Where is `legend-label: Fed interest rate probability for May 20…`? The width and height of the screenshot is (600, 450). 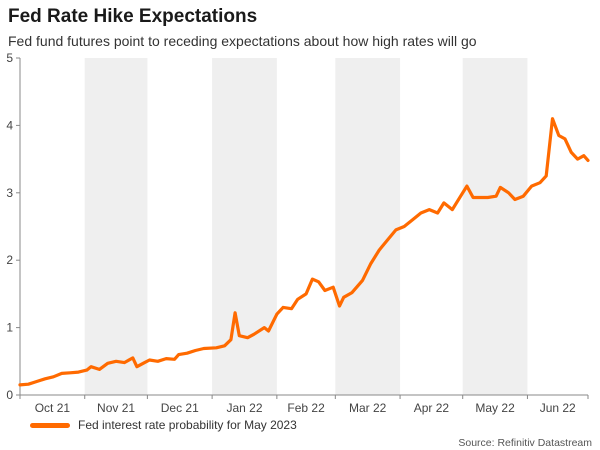
legend-label: Fed interest rate probability for May 20… is located at coordinates (187, 425).